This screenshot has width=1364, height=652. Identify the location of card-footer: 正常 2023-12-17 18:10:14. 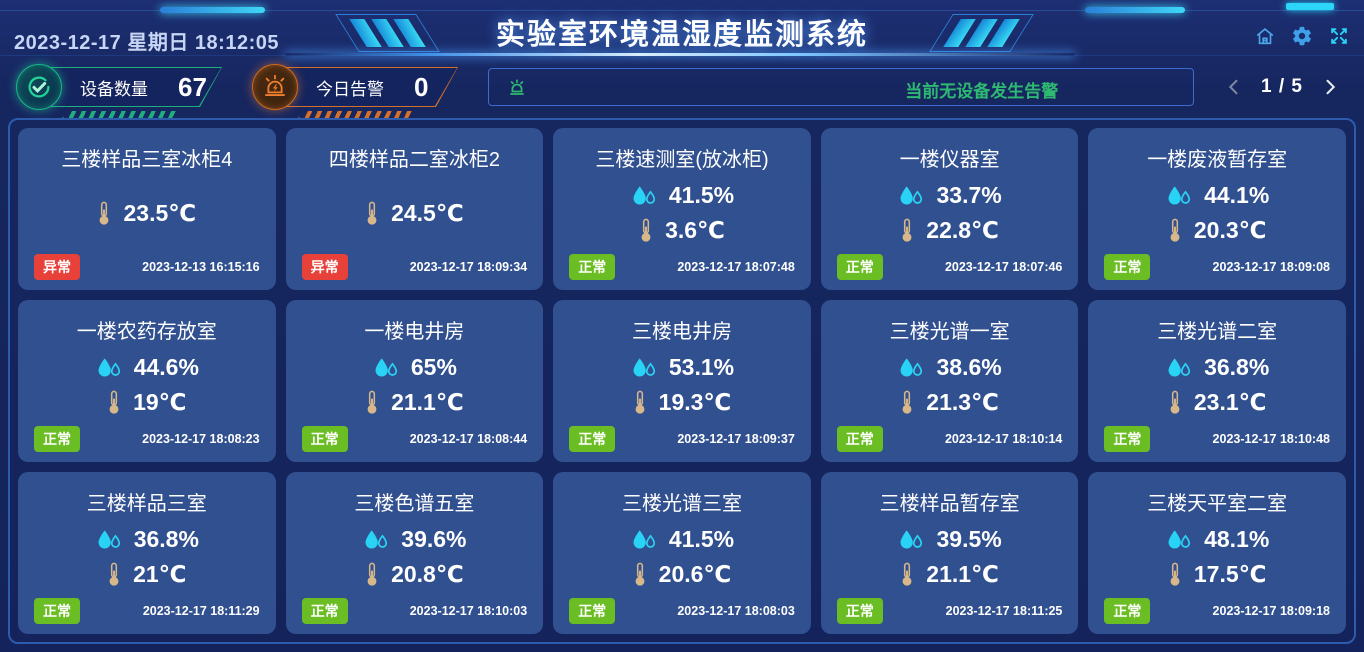
(950, 440).